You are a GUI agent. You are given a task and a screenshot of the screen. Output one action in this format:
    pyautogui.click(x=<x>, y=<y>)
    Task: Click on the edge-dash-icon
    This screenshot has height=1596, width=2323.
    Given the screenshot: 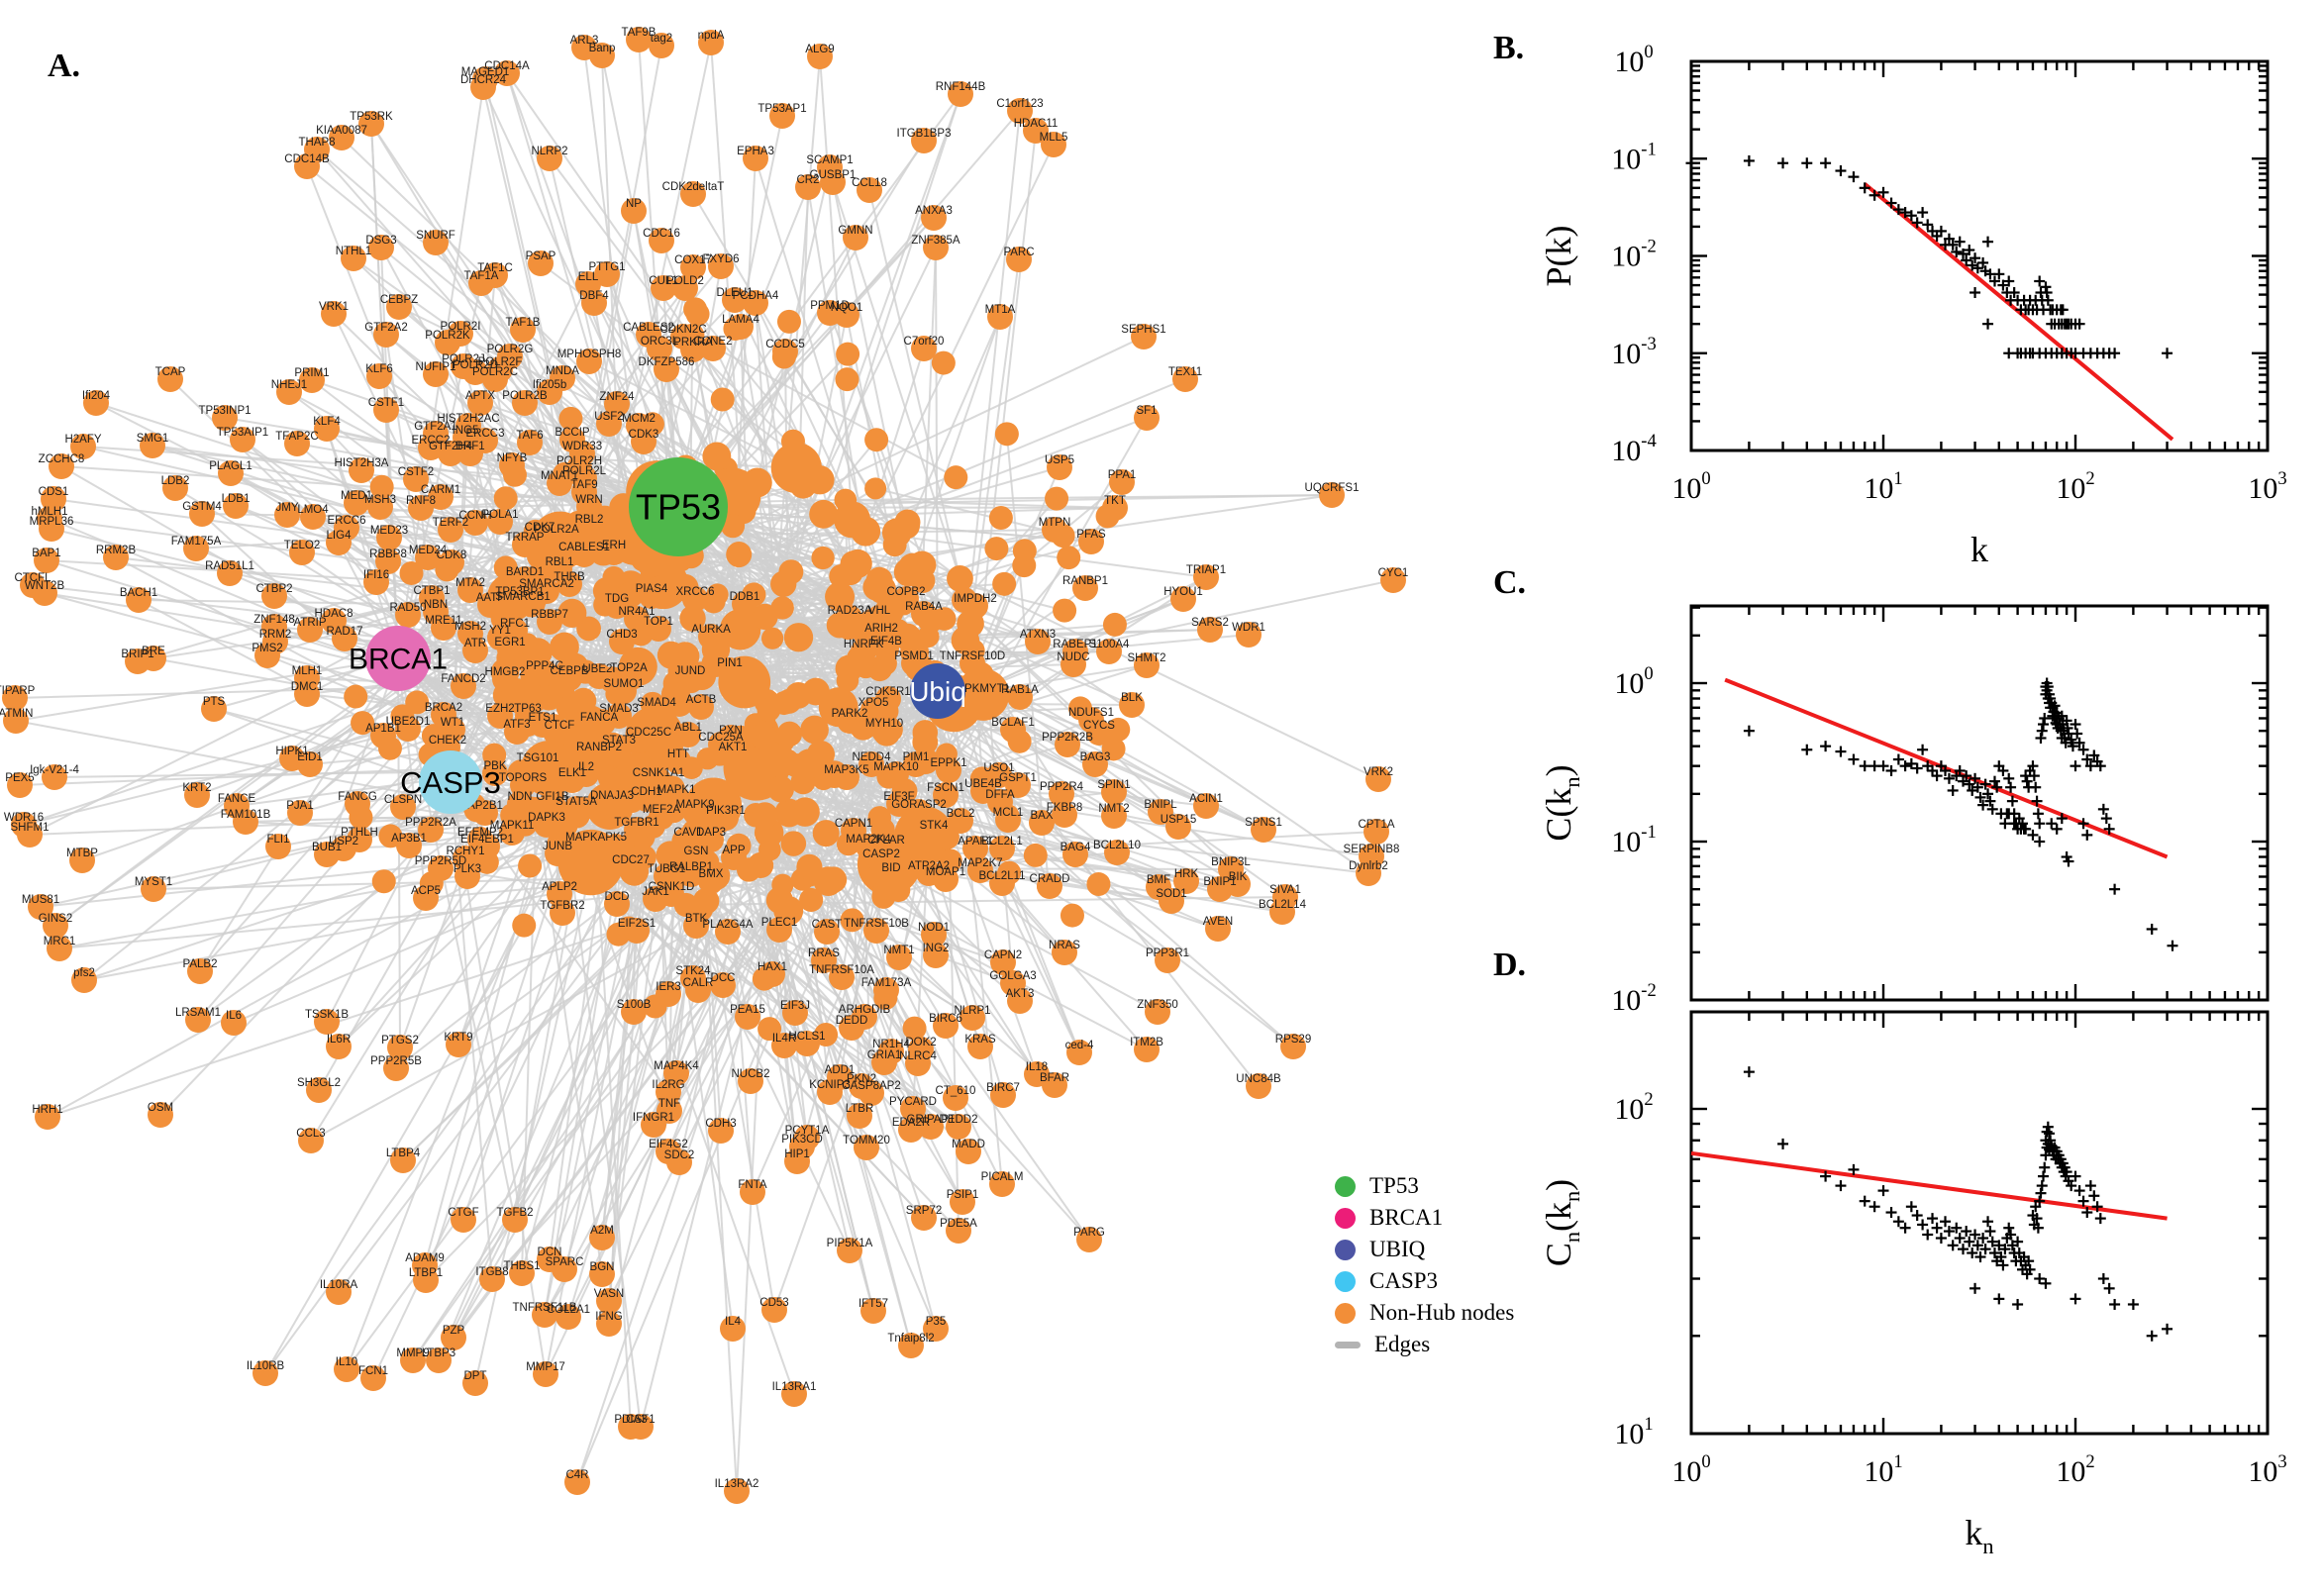 What is the action you would take?
    pyautogui.click(x=1348, y=1344)
    